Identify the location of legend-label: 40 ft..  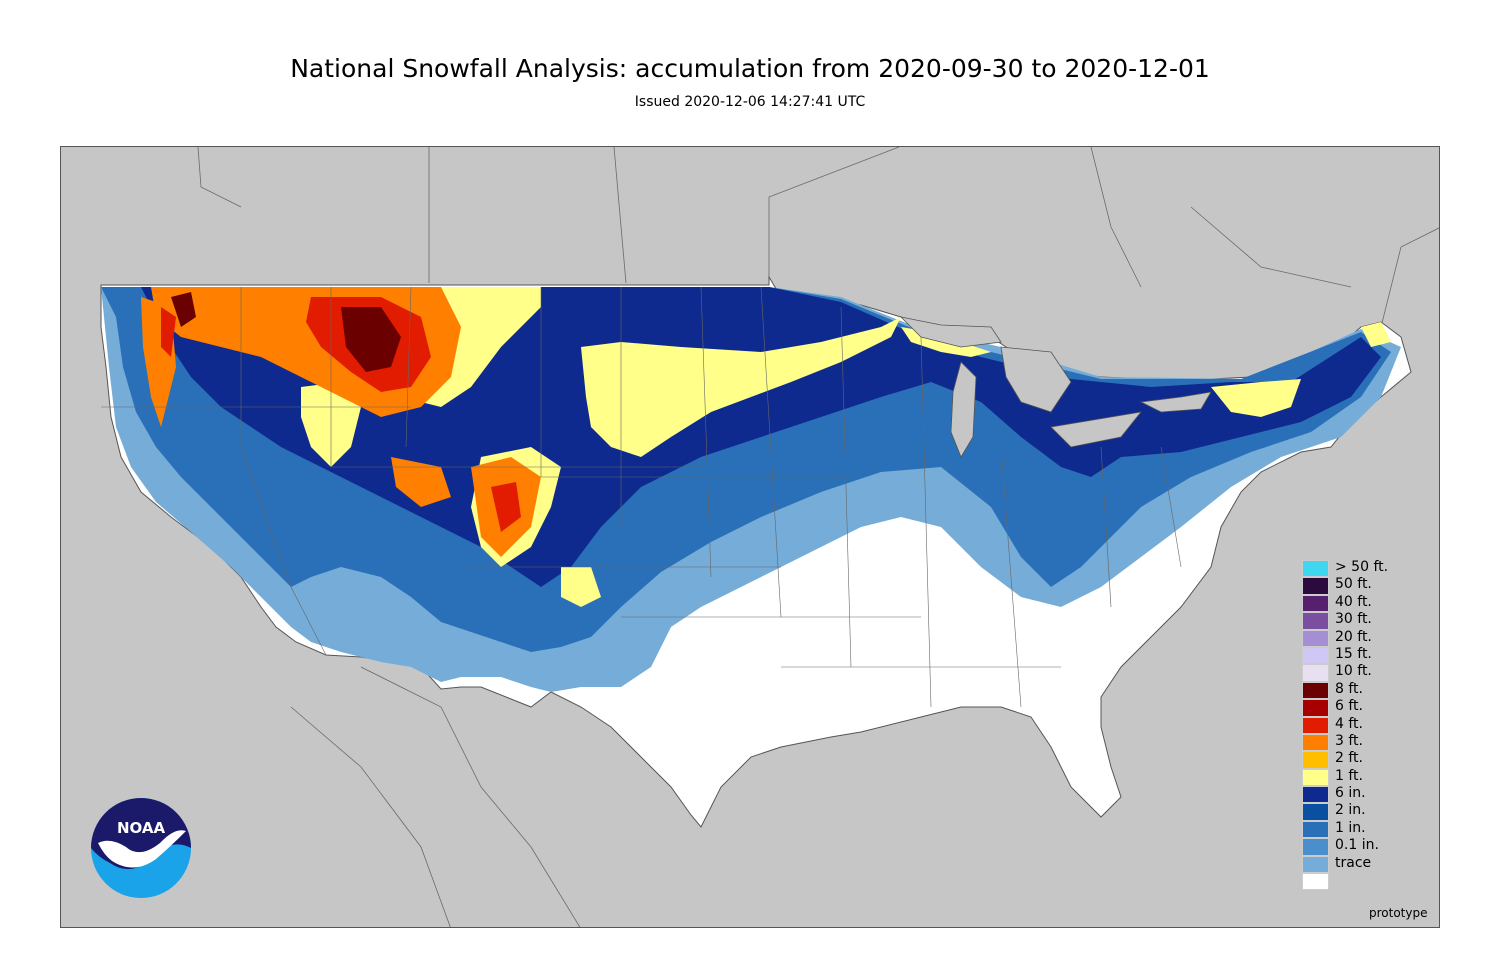
(1353, 601).